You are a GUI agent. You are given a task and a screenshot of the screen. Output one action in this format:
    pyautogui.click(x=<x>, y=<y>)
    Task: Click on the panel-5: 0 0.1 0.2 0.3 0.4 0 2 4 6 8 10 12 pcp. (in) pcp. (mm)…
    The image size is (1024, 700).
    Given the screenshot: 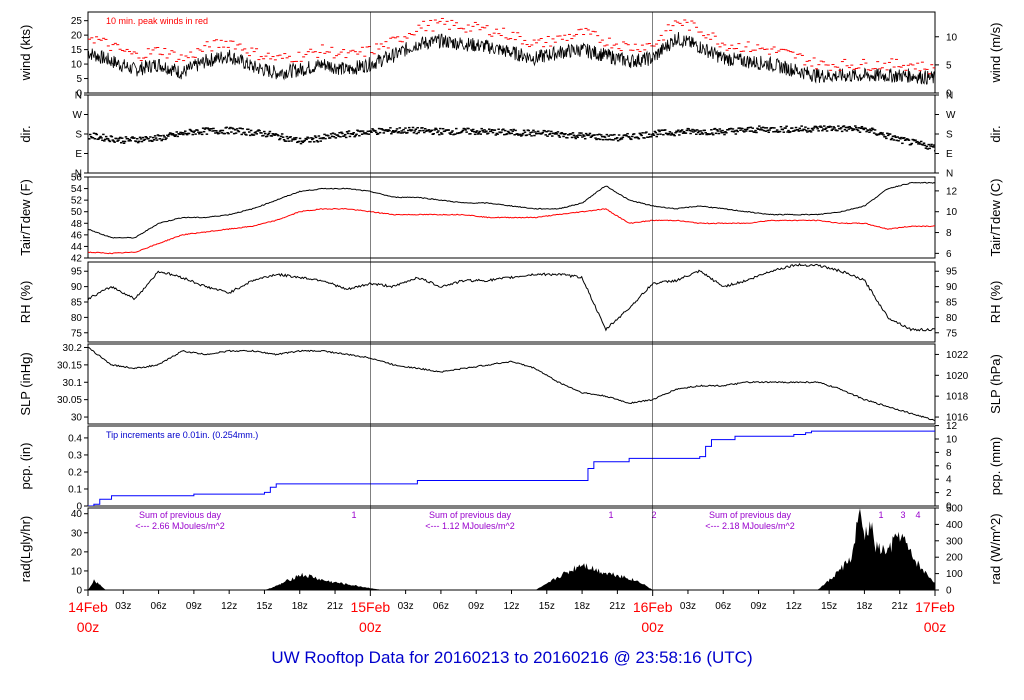 What is the action you would take?
    pyautogui.click(x=510, y=466)
    